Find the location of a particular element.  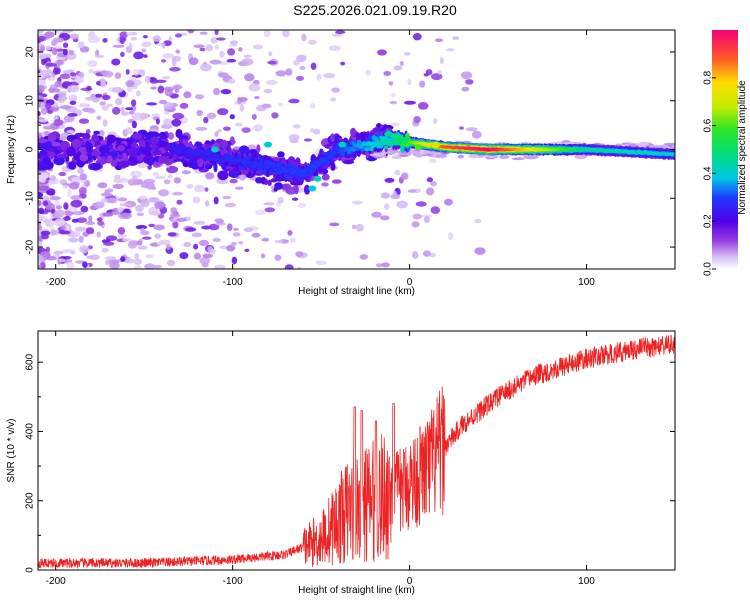

colorbar-tick-label: 0.4 is located at coordinates (708, 173).